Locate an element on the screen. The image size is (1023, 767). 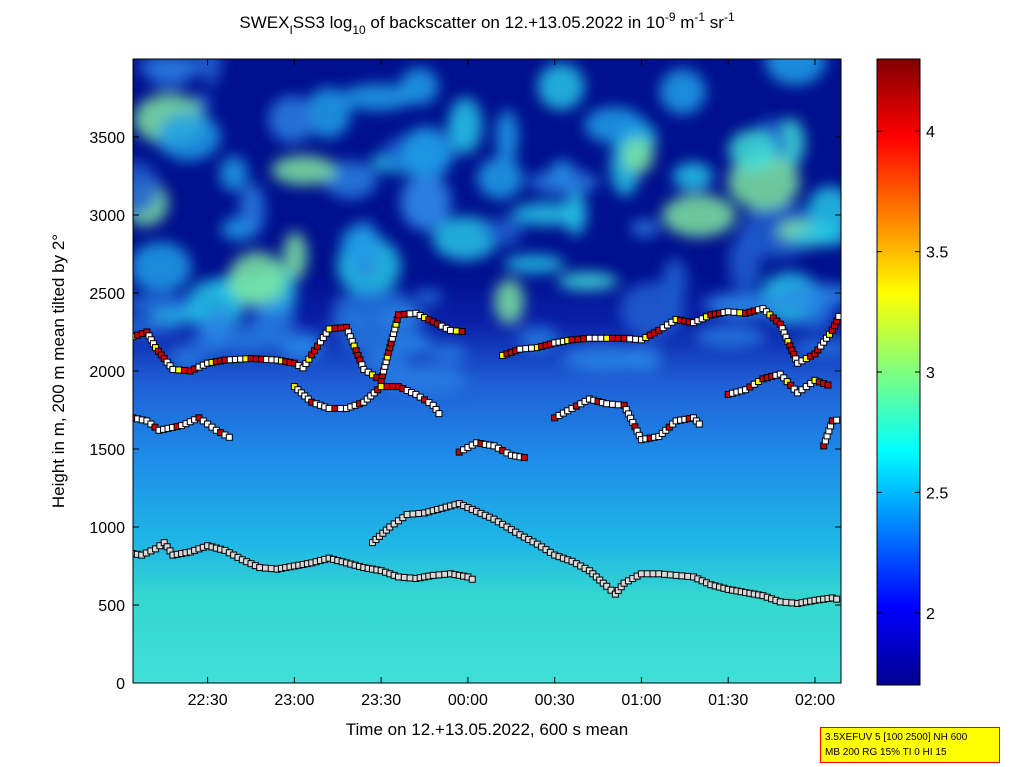
y-tick-label: 0 is located at coordinates (120, 684).